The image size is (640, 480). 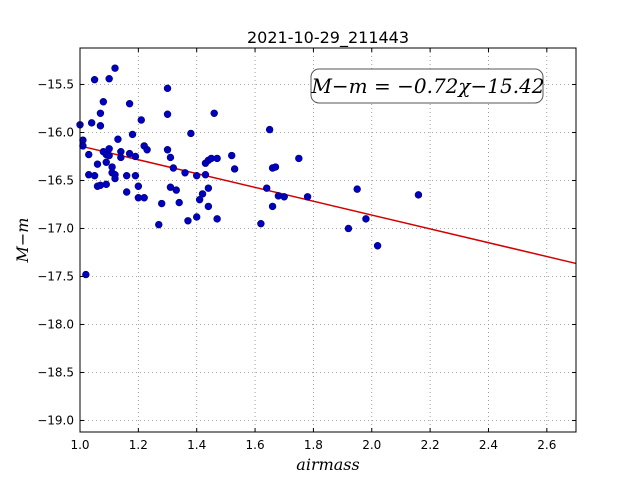 I want to click on y-tick-label: −17.5, so click(x=55, y=276).